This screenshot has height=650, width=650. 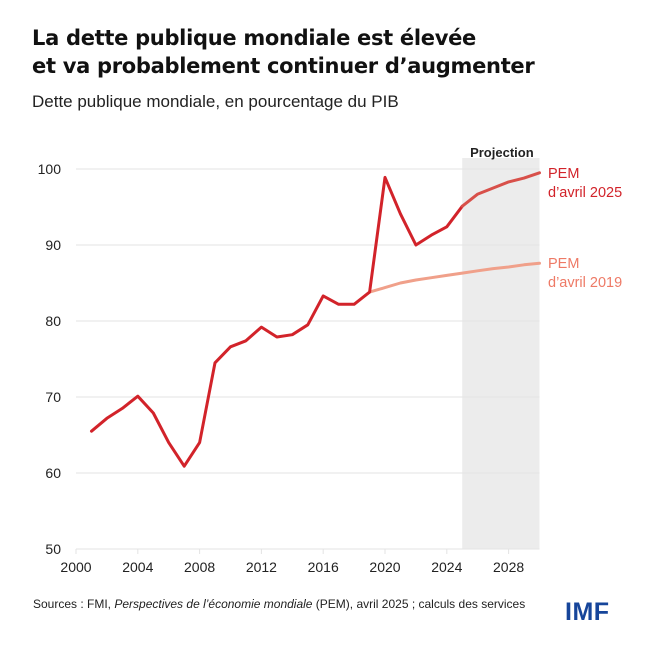 What do you see at coordinates (50, 169) in the screenshot?
I see `y-tick-label: 100` at bounding box center [50, 169].